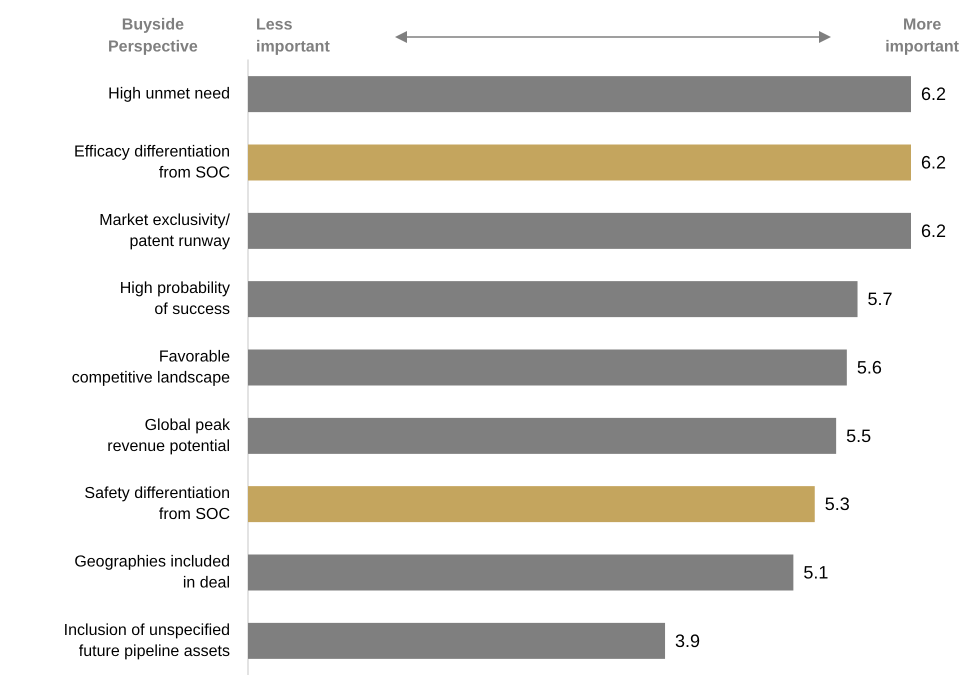 Image resolution: width=965 pixels, height=675 pixels. Describe the element at coordinates (152, 163) in the screenshot. I see `y-tick-label: Efficacy differentiation from SOC` at that location.